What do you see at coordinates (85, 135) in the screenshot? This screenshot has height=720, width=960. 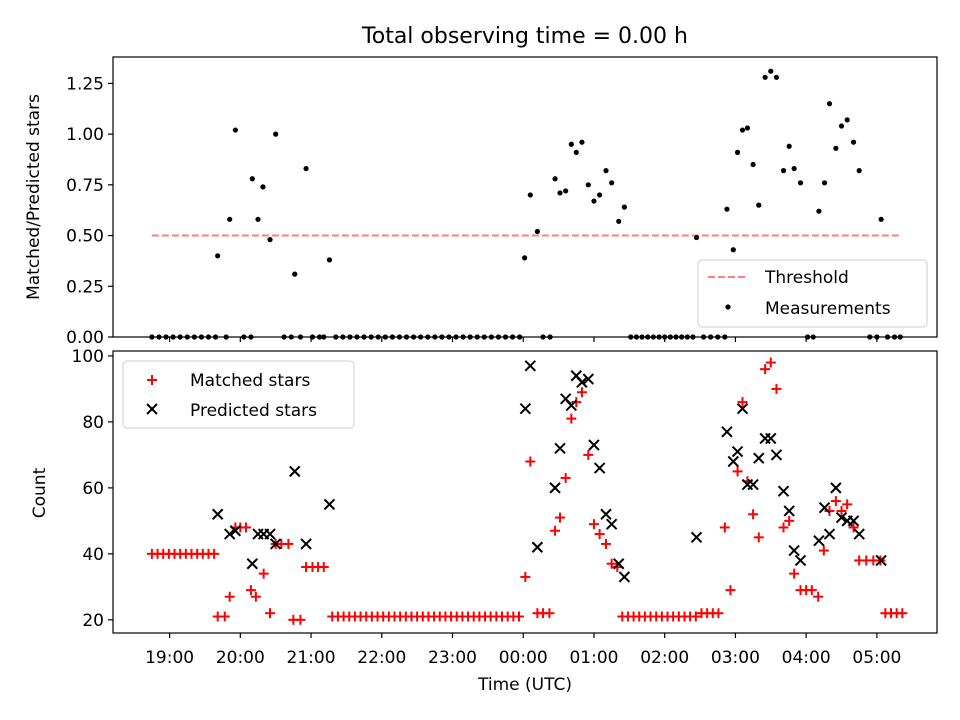 I see `top-y-tick-label: 1.00` at bounding box center [85, 135].